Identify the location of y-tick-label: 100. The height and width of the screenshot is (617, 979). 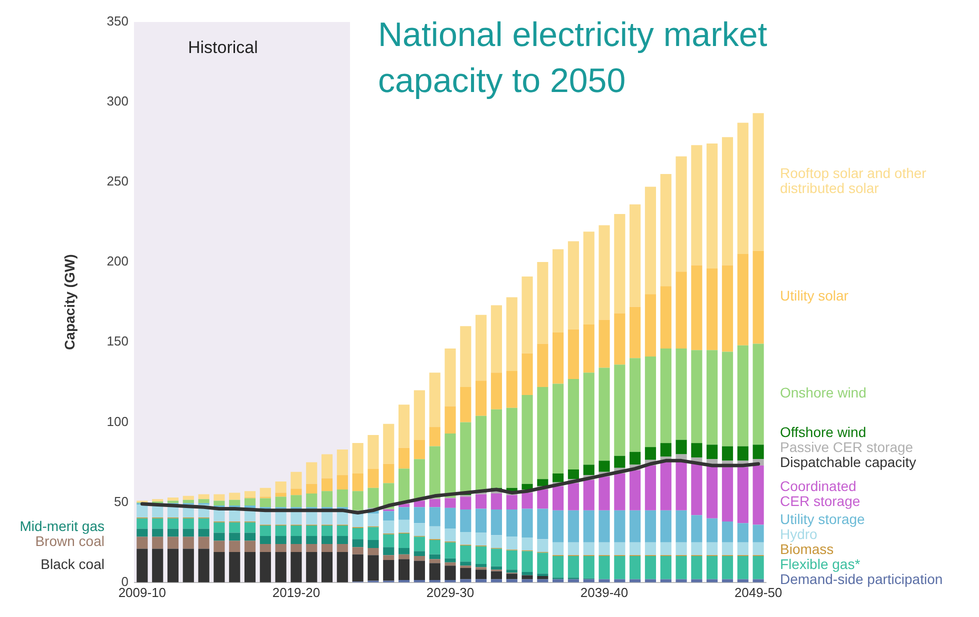
(117, 421).